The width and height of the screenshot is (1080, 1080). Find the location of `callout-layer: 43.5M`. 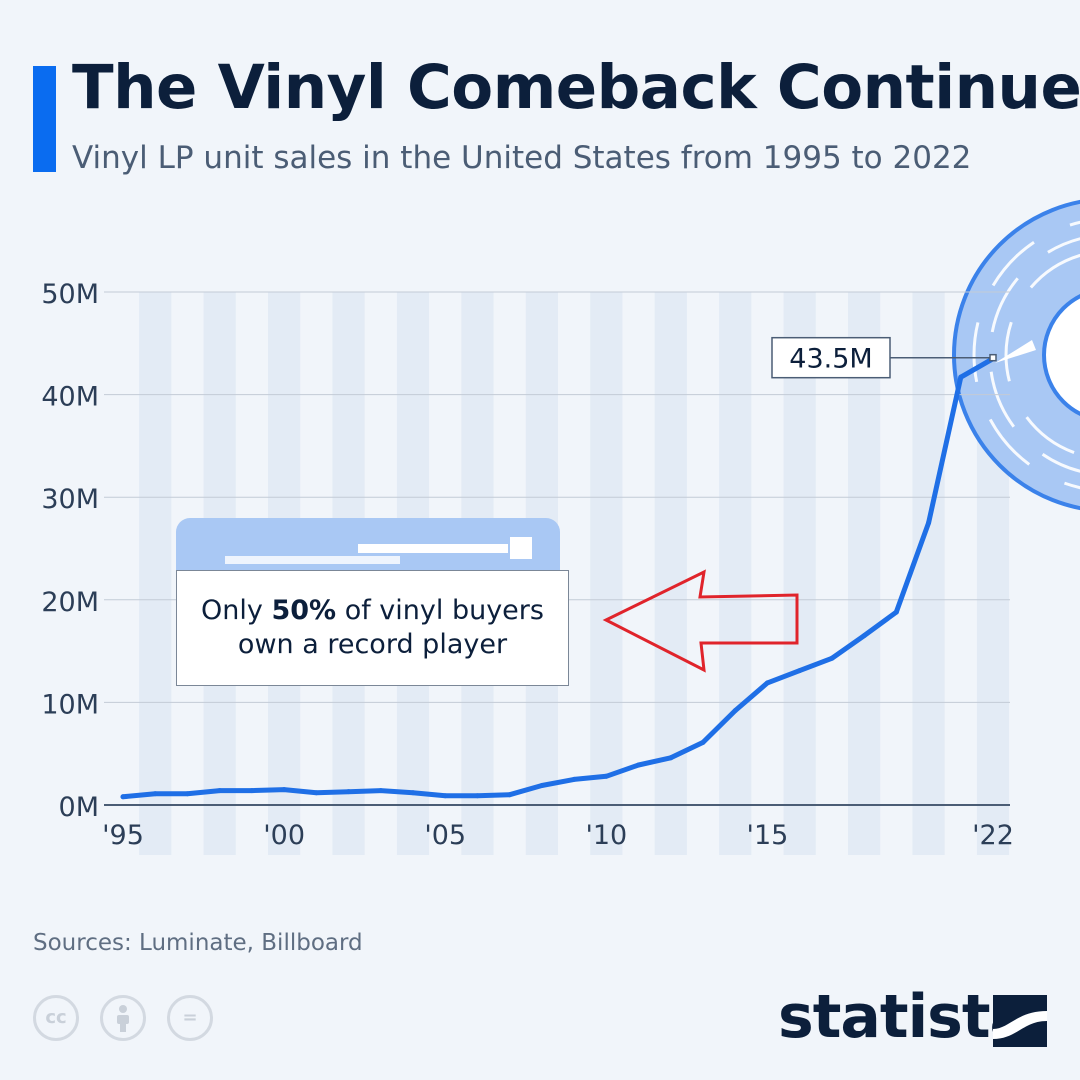

callout-layer: 43.5M is located at coordinates (884, 357).